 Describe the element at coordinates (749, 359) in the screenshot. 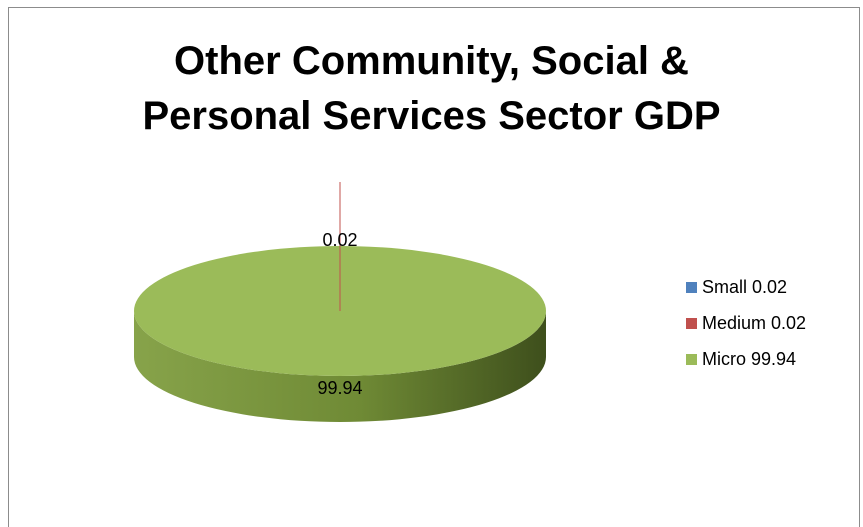

I see `legend-label-micro: Micro 99.94` at that location.